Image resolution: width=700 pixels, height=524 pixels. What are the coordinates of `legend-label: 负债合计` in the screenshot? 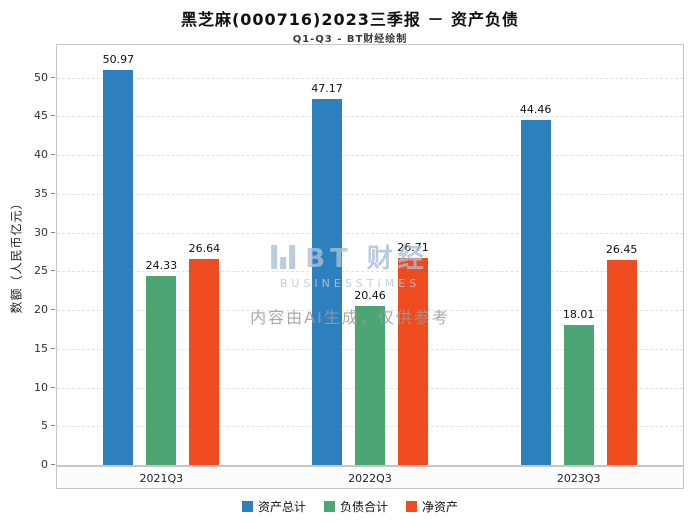 It's located at (363, 507).